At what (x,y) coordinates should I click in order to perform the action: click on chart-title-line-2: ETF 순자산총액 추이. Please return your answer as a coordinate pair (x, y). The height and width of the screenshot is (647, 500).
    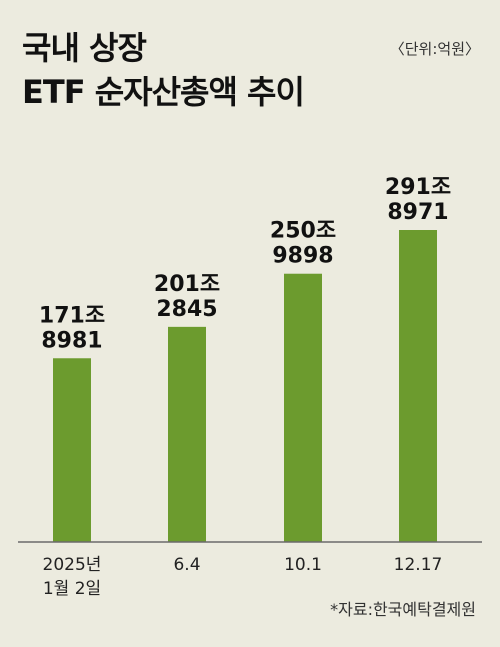
    Looking at the image, I should click on (163, 92).